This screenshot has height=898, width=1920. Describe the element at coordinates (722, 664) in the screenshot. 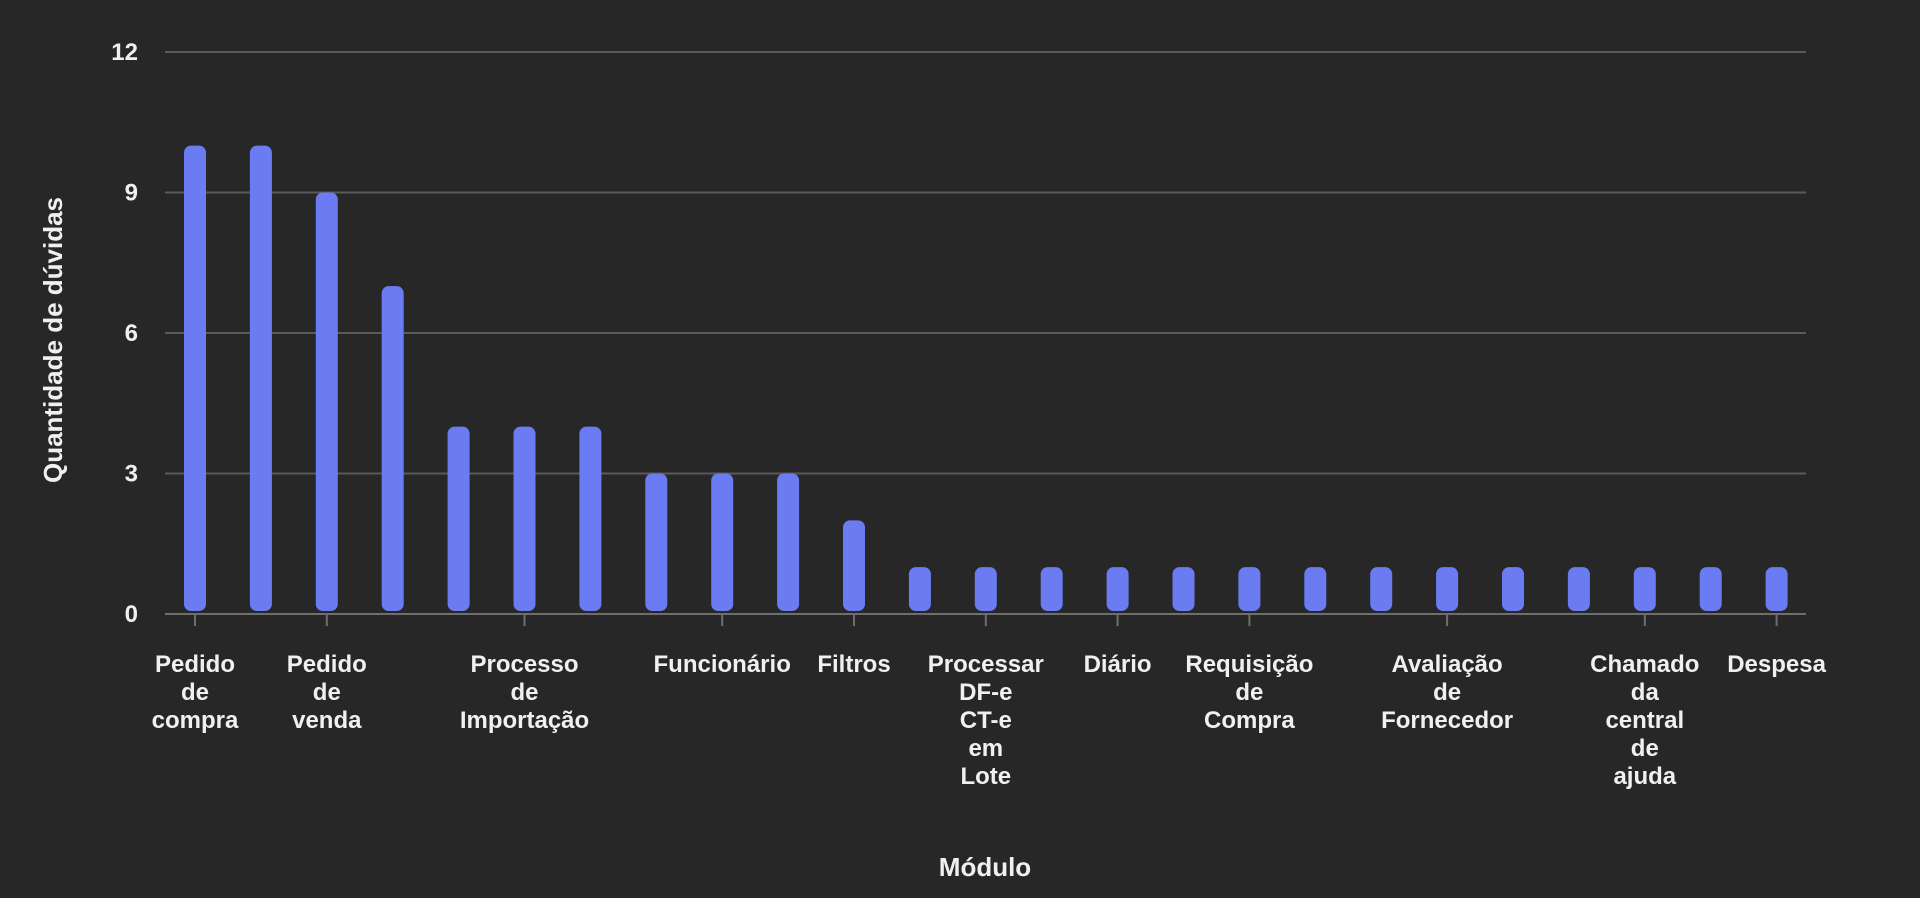

I see `x-tick-label: Funcionário` at that location.